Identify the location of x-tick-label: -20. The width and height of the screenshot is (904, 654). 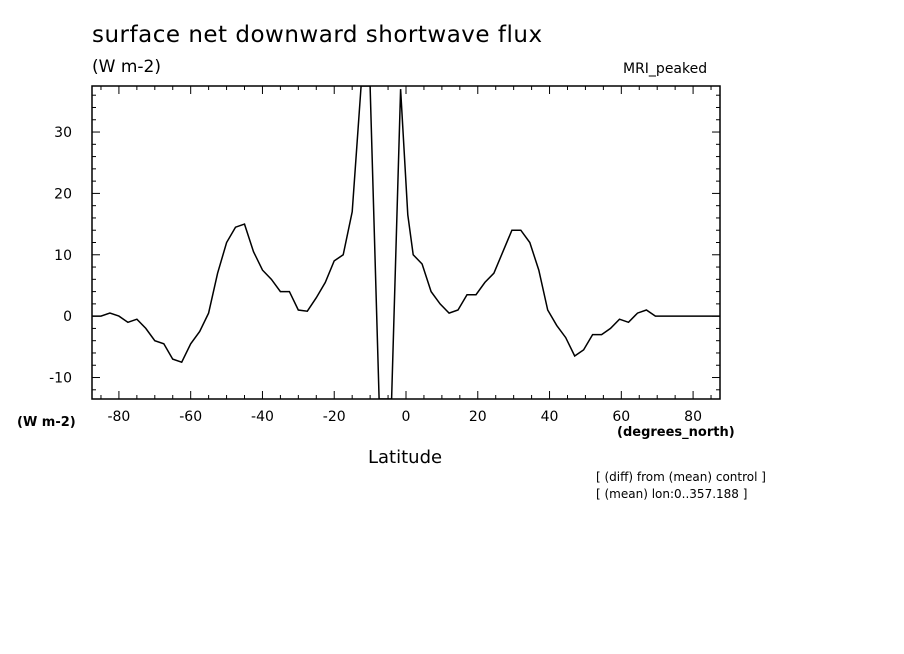
(334, 417).